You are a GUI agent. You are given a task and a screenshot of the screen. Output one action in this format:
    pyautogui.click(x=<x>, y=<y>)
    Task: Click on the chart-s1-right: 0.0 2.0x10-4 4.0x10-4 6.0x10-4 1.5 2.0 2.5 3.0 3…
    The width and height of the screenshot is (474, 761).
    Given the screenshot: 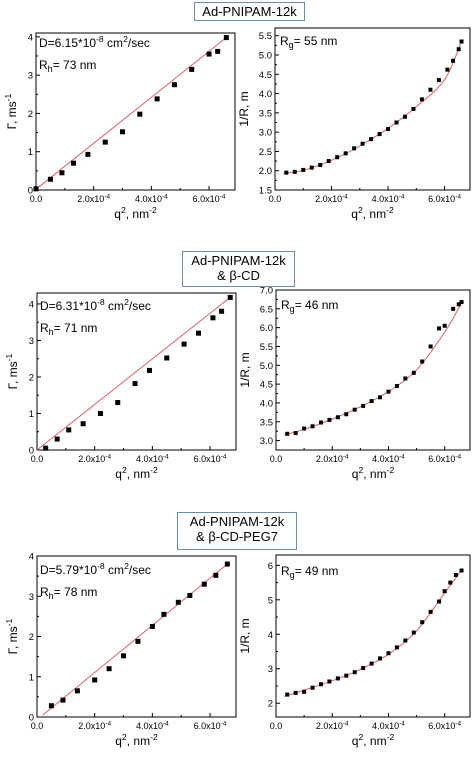 What is the action you would take?
    pyautogui.click(x=354, y=124)
    